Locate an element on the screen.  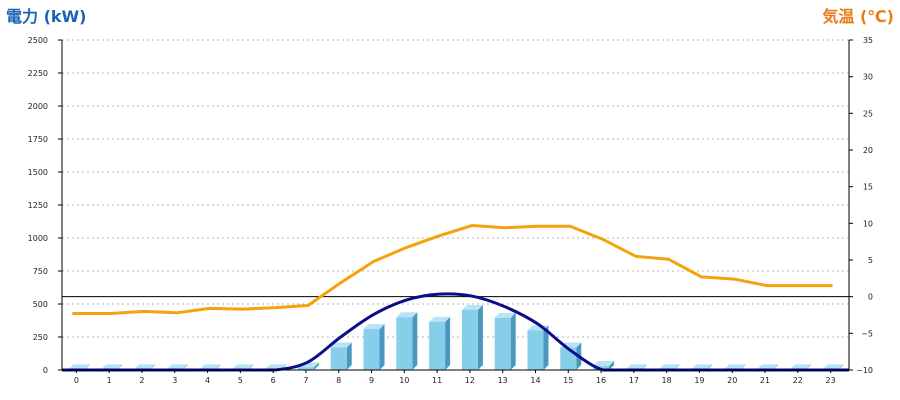
x-tick-label-2: 2 is located at coordinates (141, 380).